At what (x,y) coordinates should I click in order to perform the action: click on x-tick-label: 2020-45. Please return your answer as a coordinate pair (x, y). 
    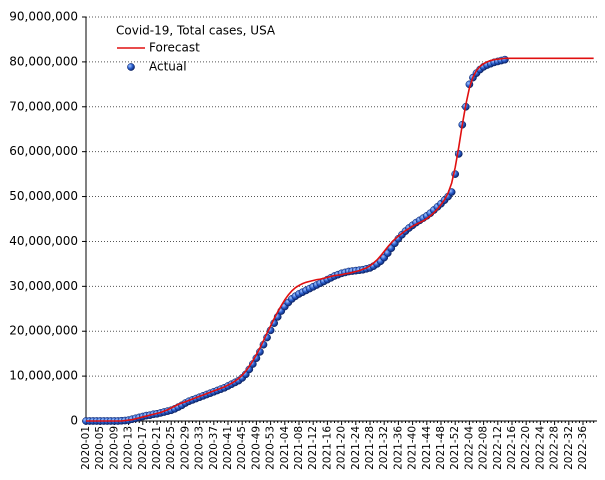
    Looking at the image, I should click on (242, 448).